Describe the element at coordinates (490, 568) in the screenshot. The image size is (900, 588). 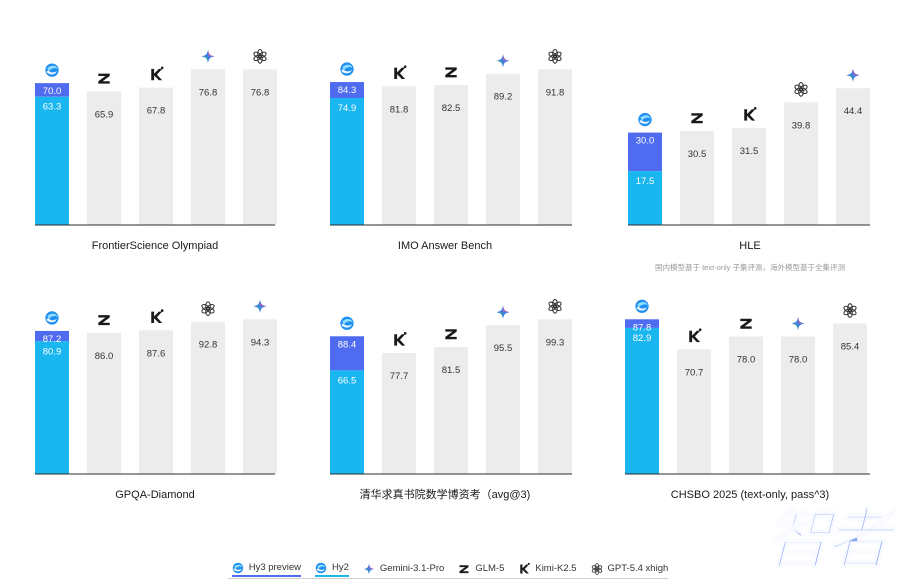
I see `legend-label: GLM-5` at that location.